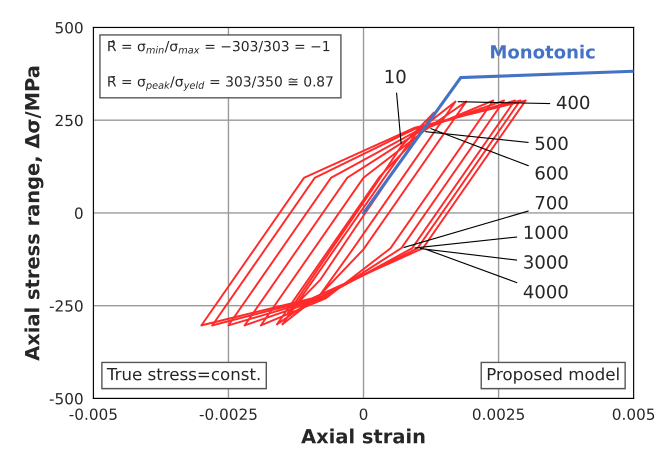 The width and height of the screenshot is (667, 458). What do you see at coordinates (78, 213) in the screenshot?
I see `y-tick-label: 0` at bounding box center [78, 213].